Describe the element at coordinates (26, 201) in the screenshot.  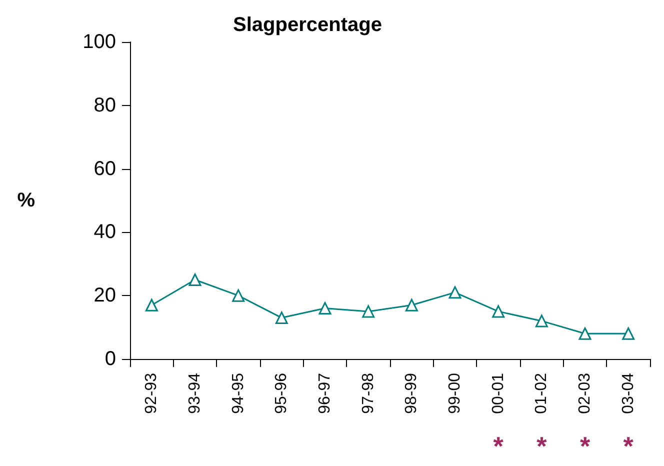
I see `y-axis-title: %` at that location.